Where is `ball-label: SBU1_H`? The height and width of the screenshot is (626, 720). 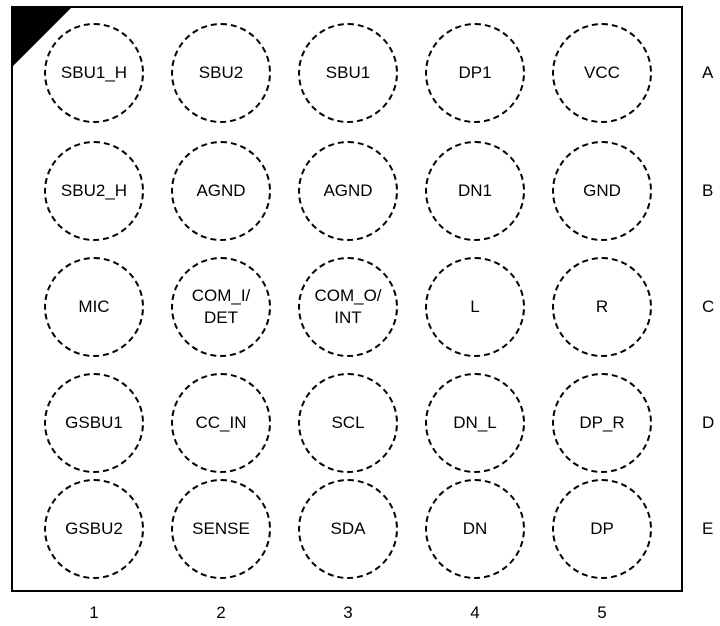 ball-label: SBU1_H is located at coordinates (94, 72).